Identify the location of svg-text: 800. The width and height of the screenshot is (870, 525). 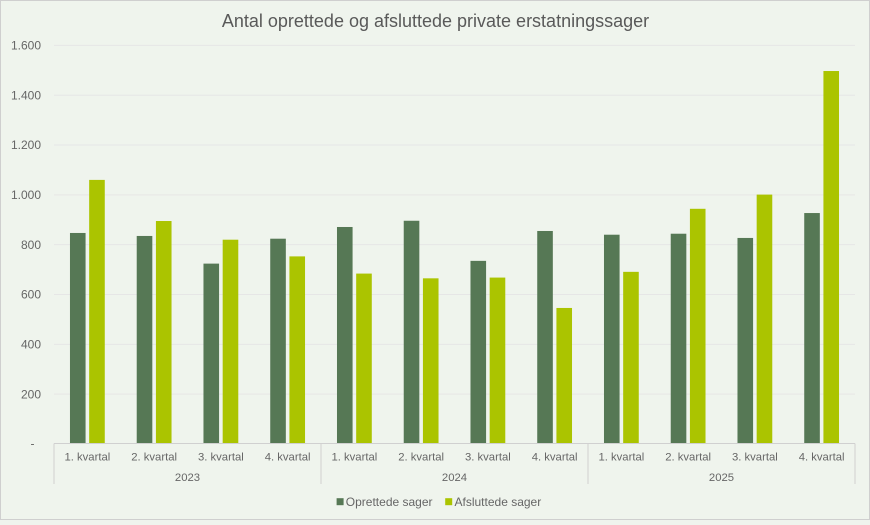
(31, 245).